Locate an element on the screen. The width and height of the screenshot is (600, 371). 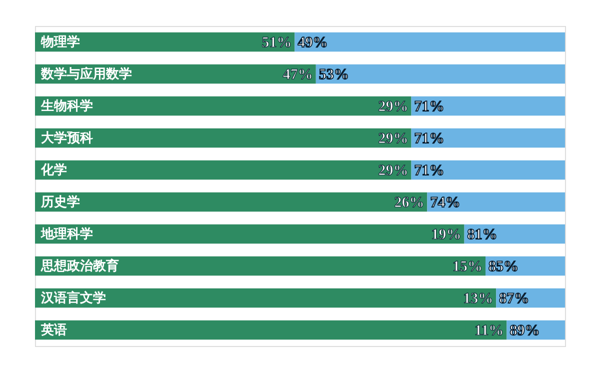
data-label: 89% is located at coordinates (525, 331).